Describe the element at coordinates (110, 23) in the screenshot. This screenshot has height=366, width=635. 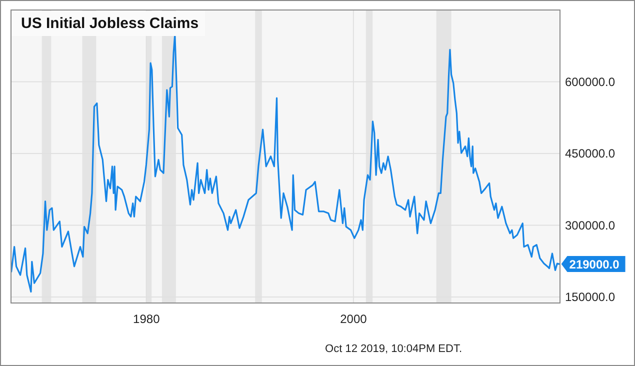
I see `chart-title: US Initial Jobless Claims` at that location.